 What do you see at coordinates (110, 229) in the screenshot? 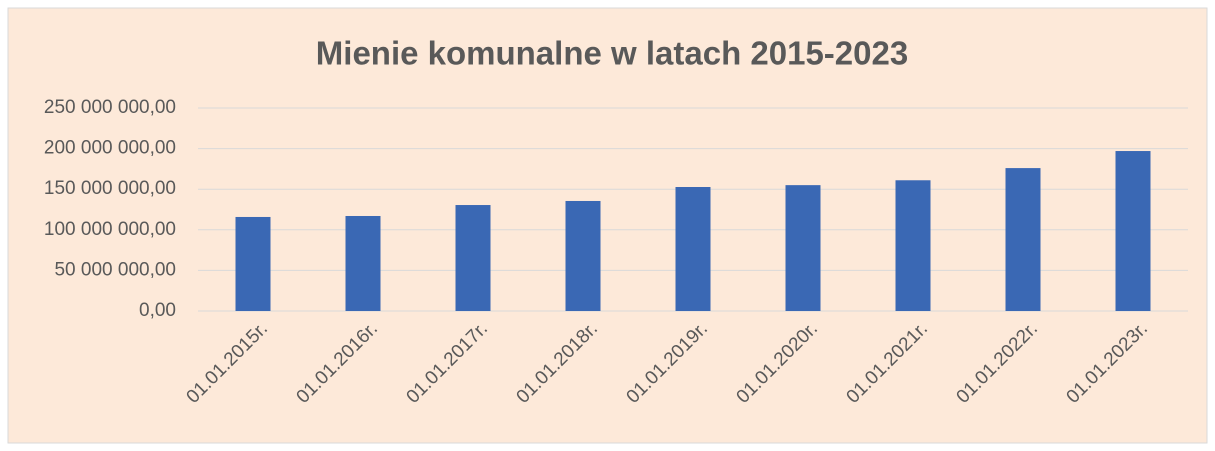
I see `y-tick-label: 100 000 000,00` at bounding box center [110, 229].